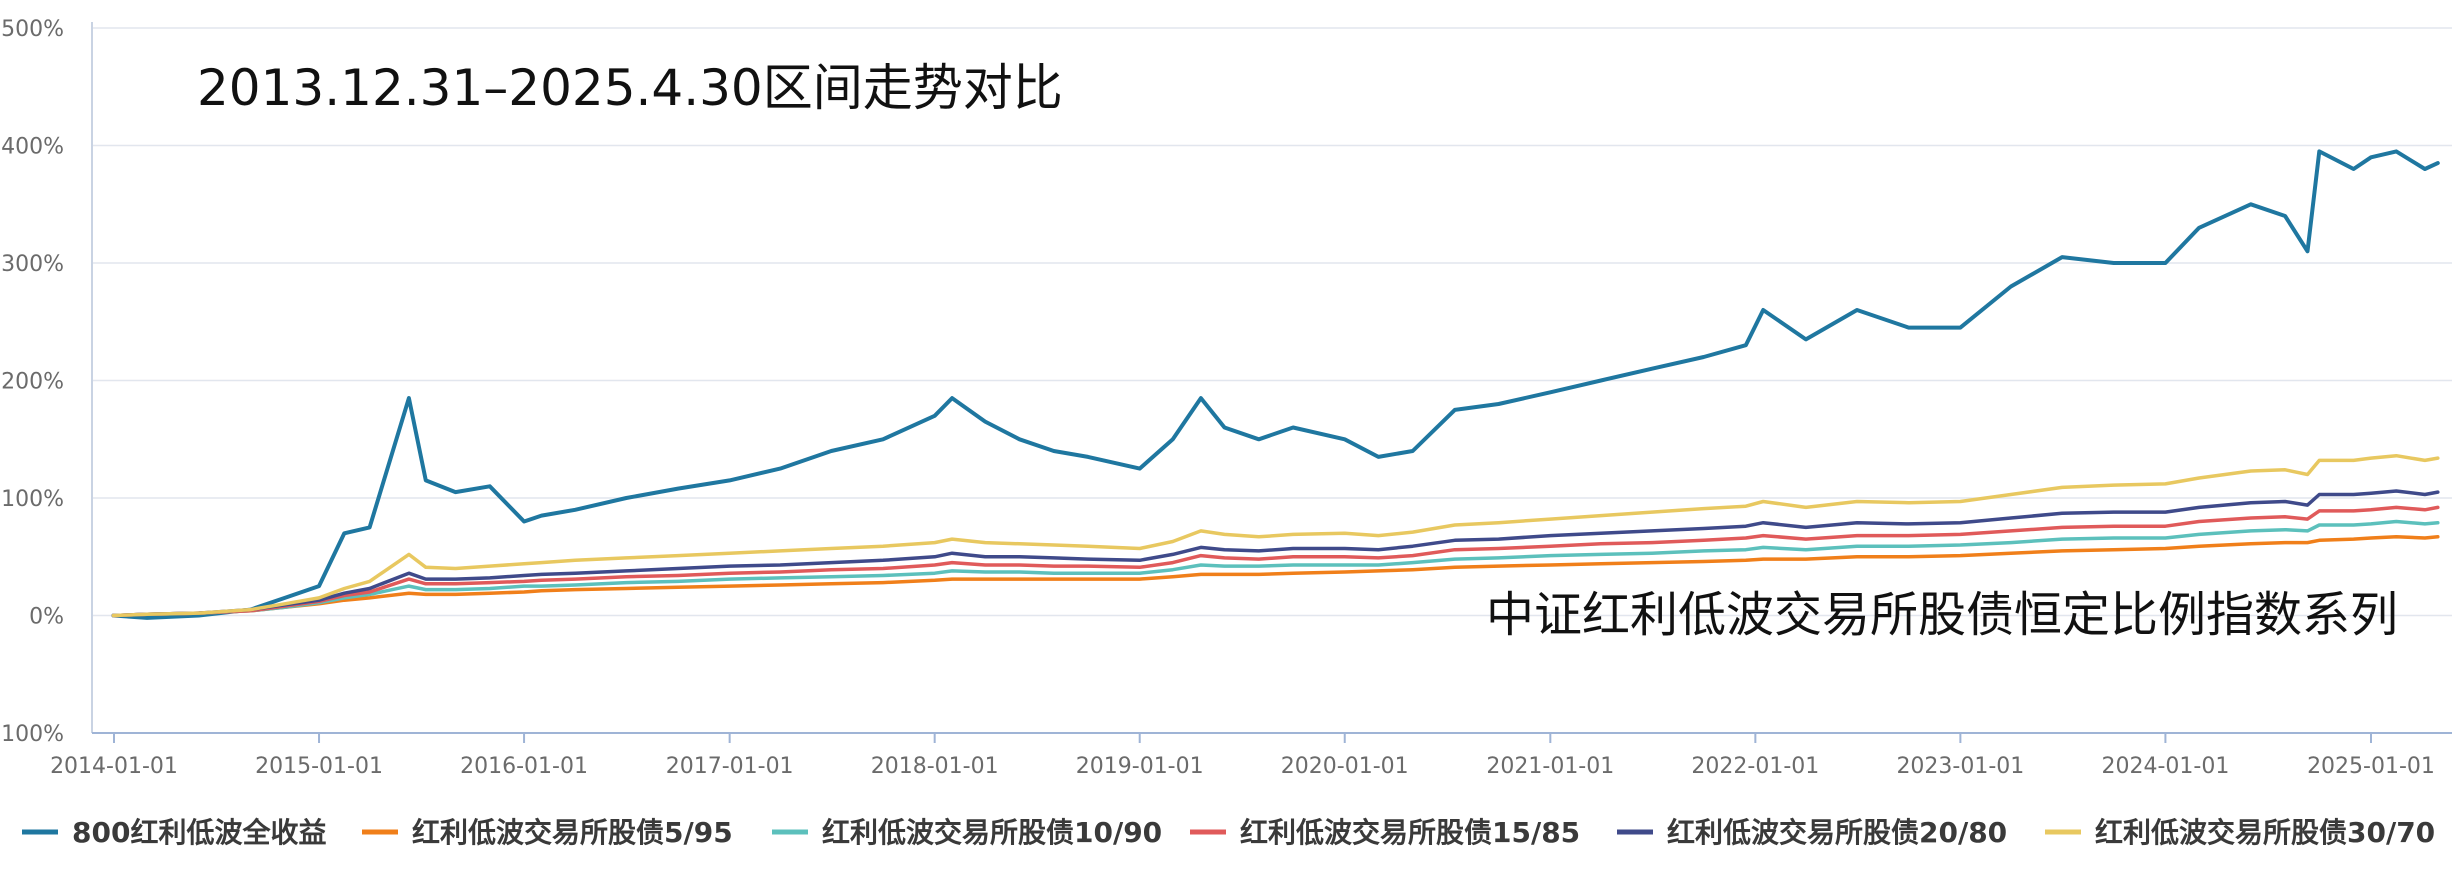  I want to click on legend-label: 800红利低波全收益, so click(199, 832).